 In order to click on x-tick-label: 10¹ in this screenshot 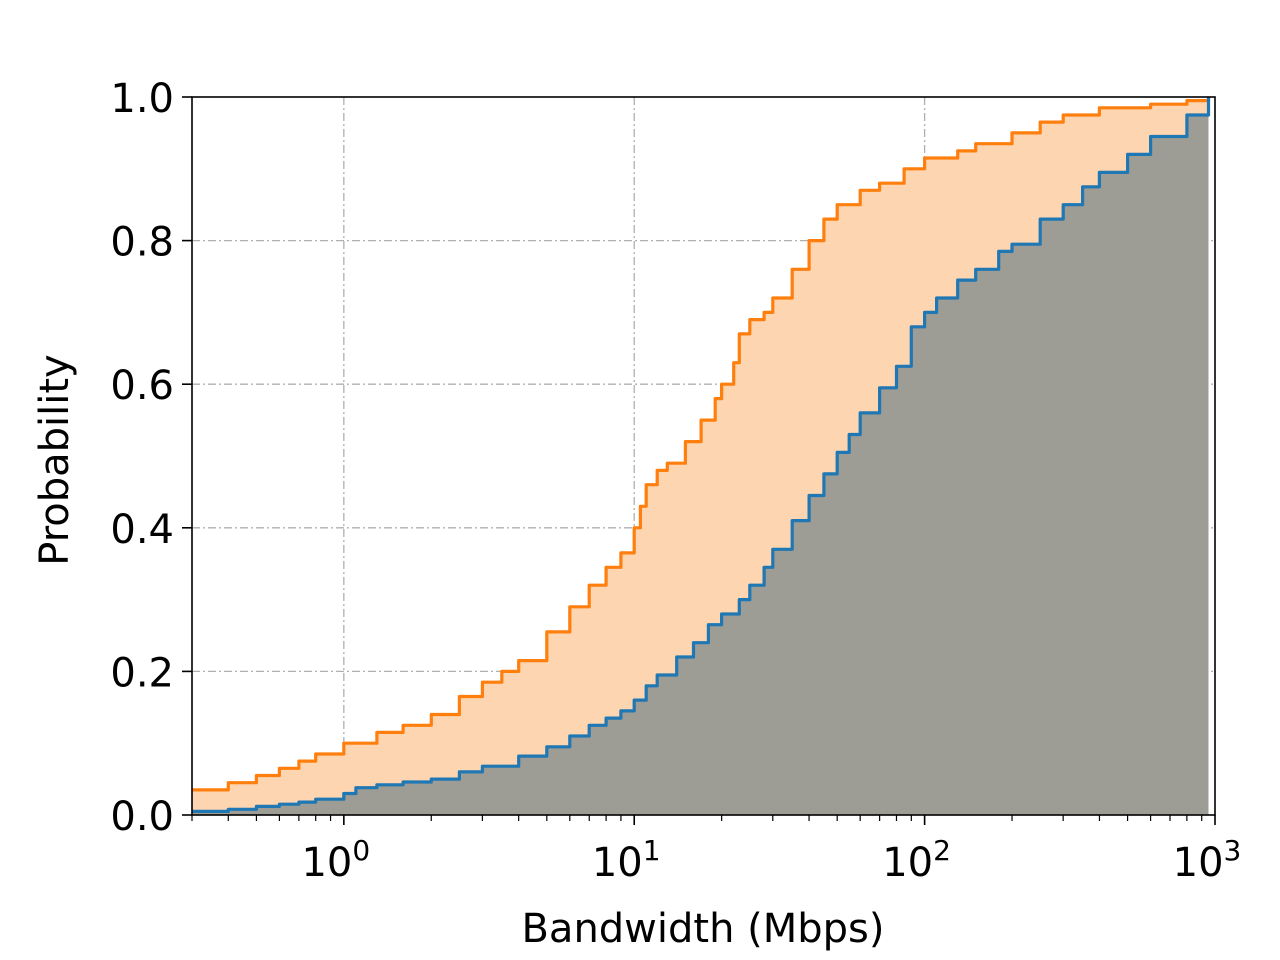, I will do `click(626, 860)`.